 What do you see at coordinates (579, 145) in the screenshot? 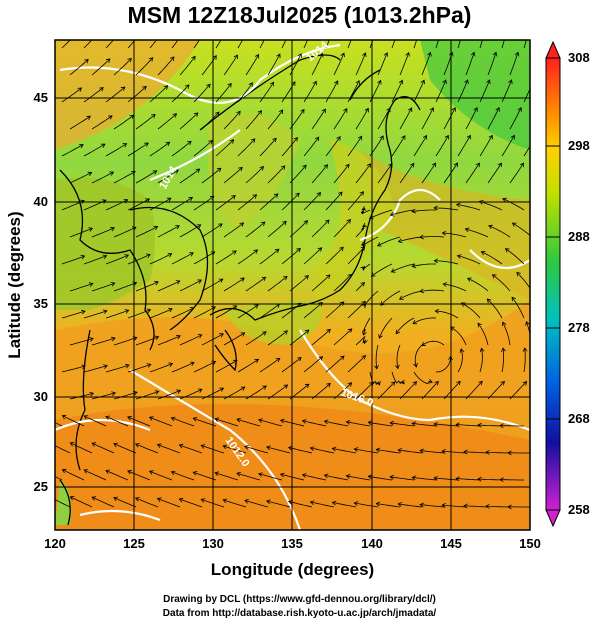
I see `colorbar-label: 298` at bounding box center [579, 145].